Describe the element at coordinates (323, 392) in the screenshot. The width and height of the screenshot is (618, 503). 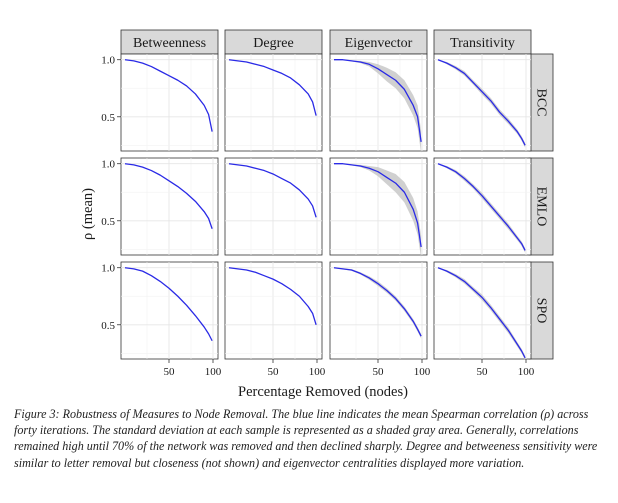
I see `x-axis-label: Percentage Removed (nodes)` at that location.